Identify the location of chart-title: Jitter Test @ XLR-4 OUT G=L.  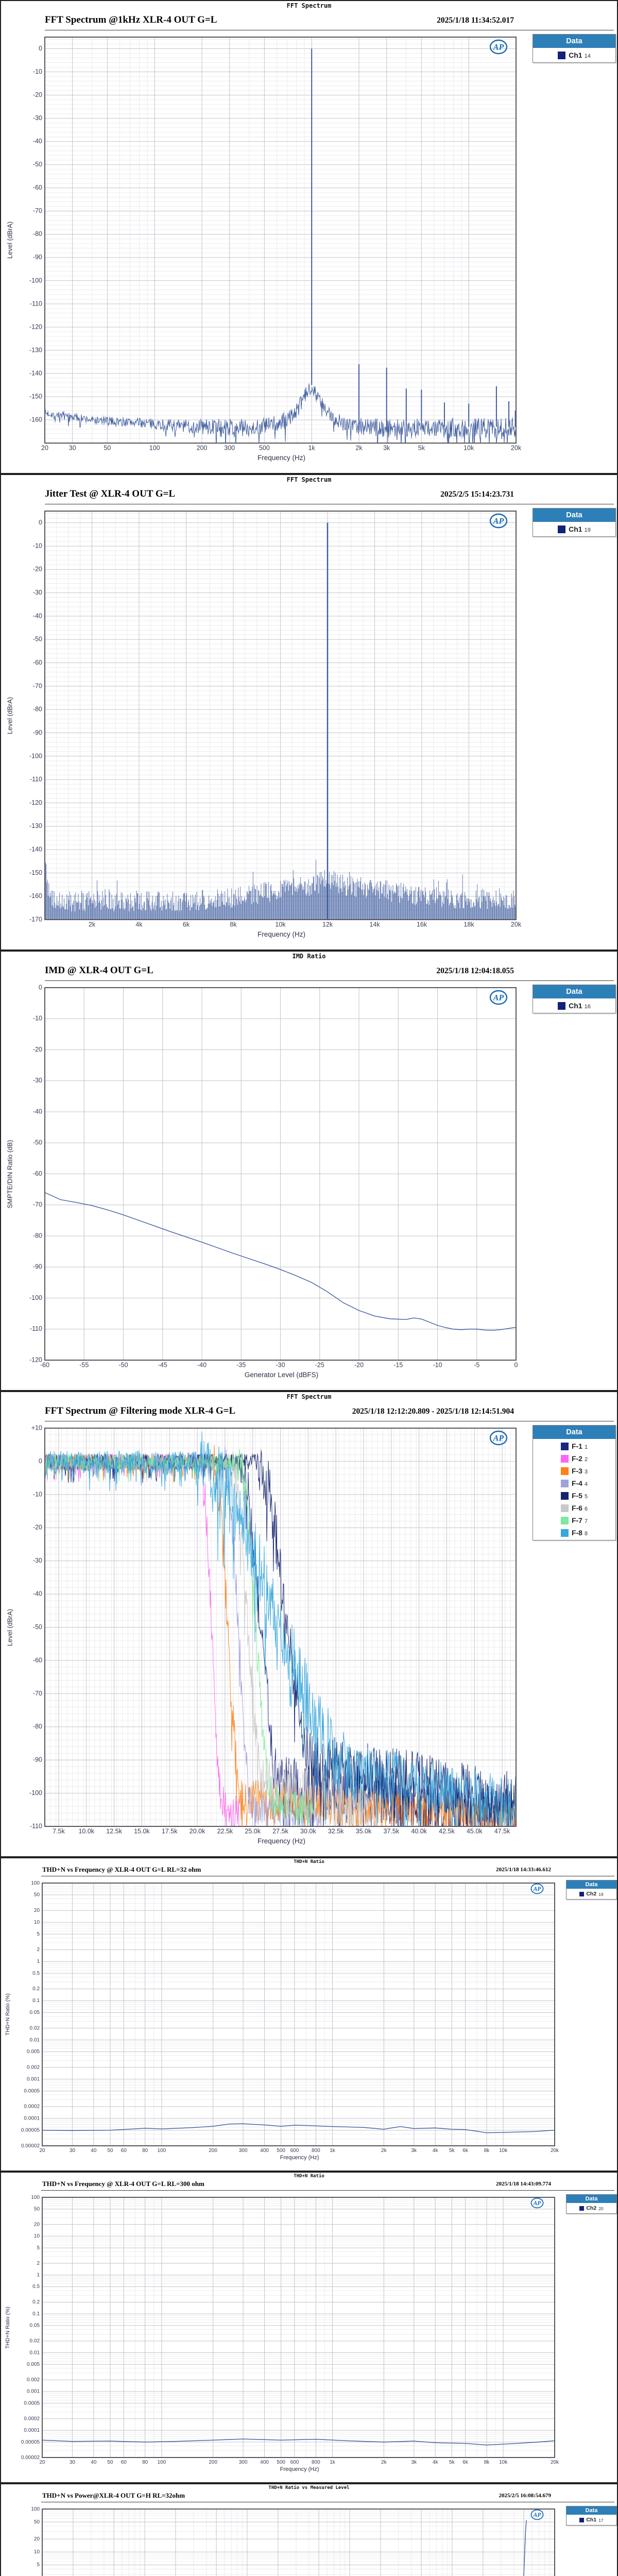
(110, 493).